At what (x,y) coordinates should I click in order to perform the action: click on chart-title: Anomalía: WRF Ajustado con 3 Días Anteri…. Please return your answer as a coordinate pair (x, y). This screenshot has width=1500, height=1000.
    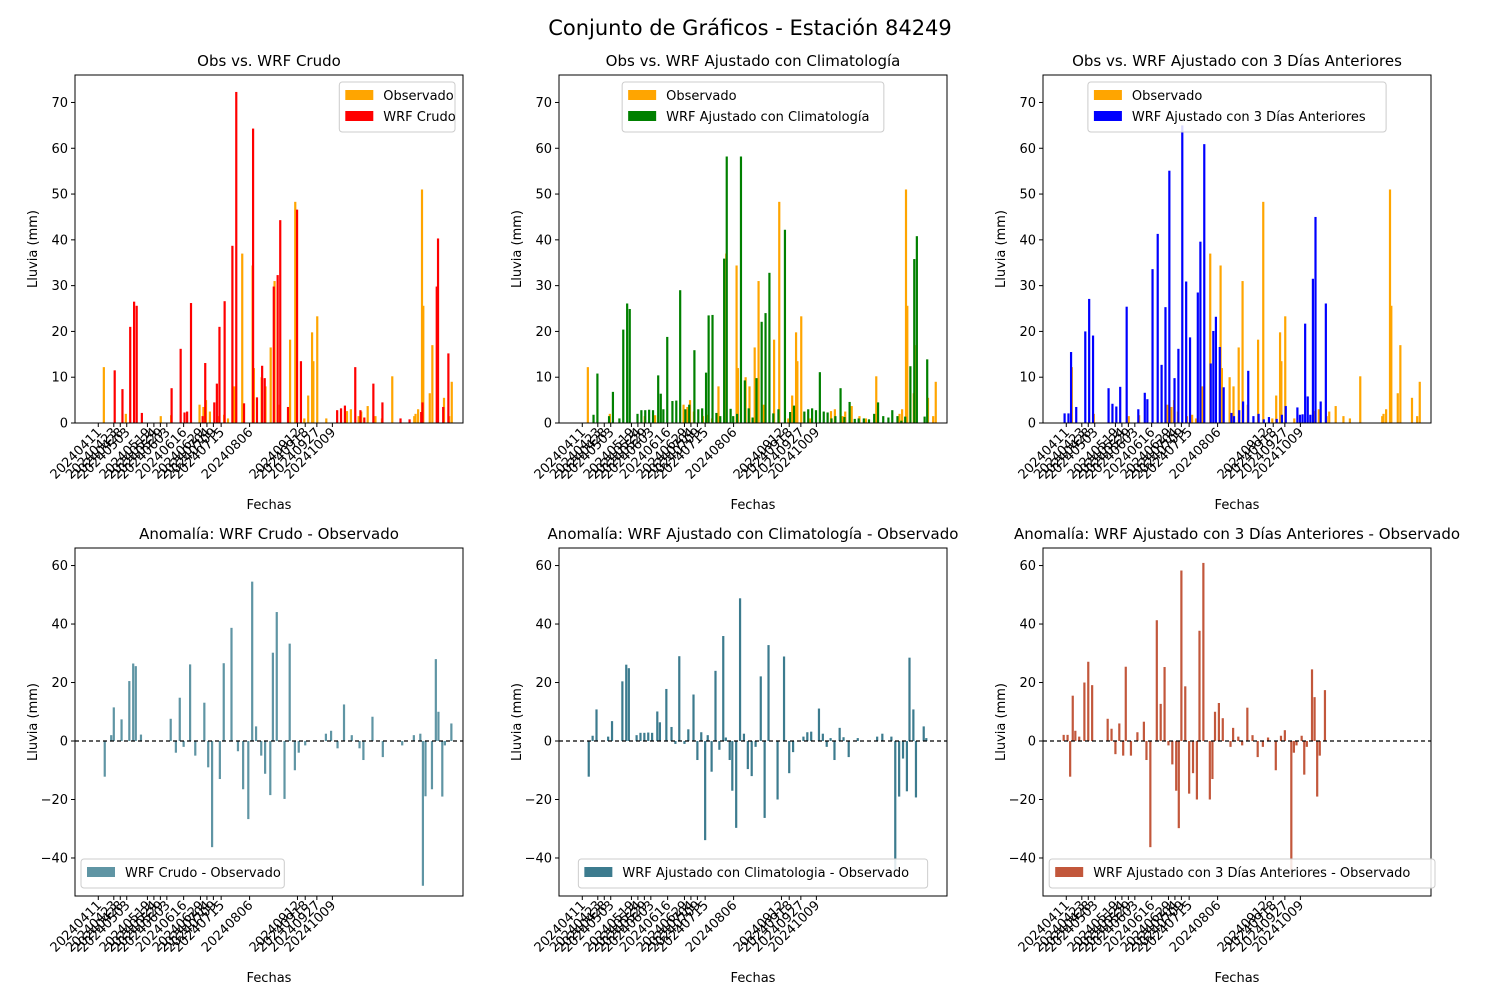
    Looking at the image, I should click on (1237, 534).